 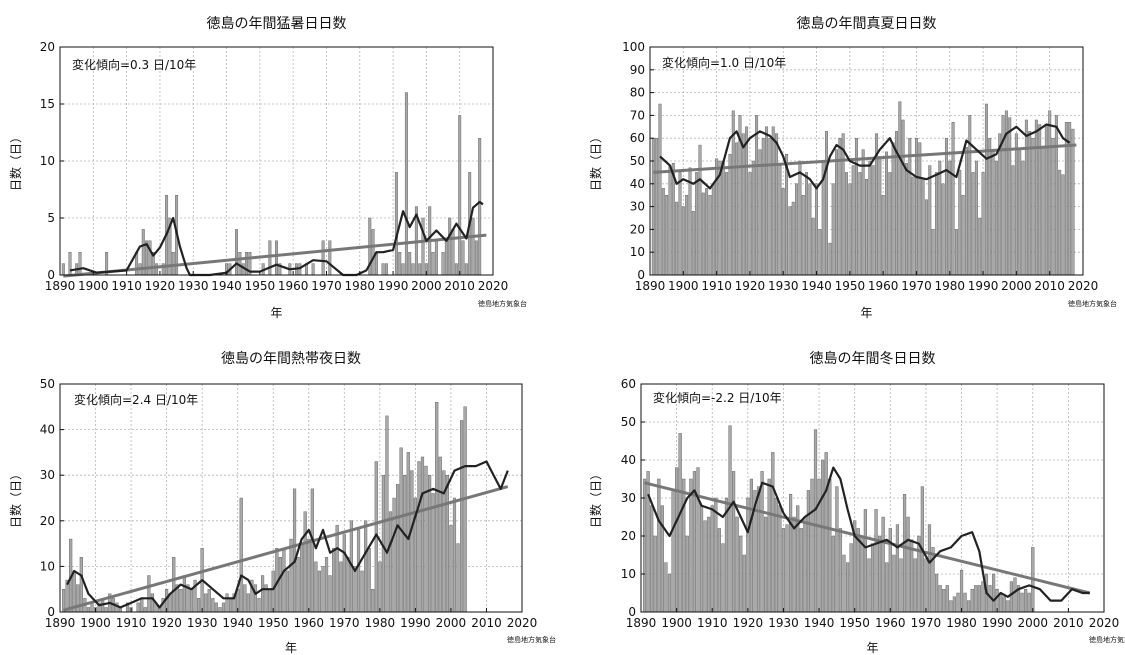 What do you see at coordinates (174, 585) in the screenshot?
I see `chart-2-bar-1922` at bounding box center [174, 585].